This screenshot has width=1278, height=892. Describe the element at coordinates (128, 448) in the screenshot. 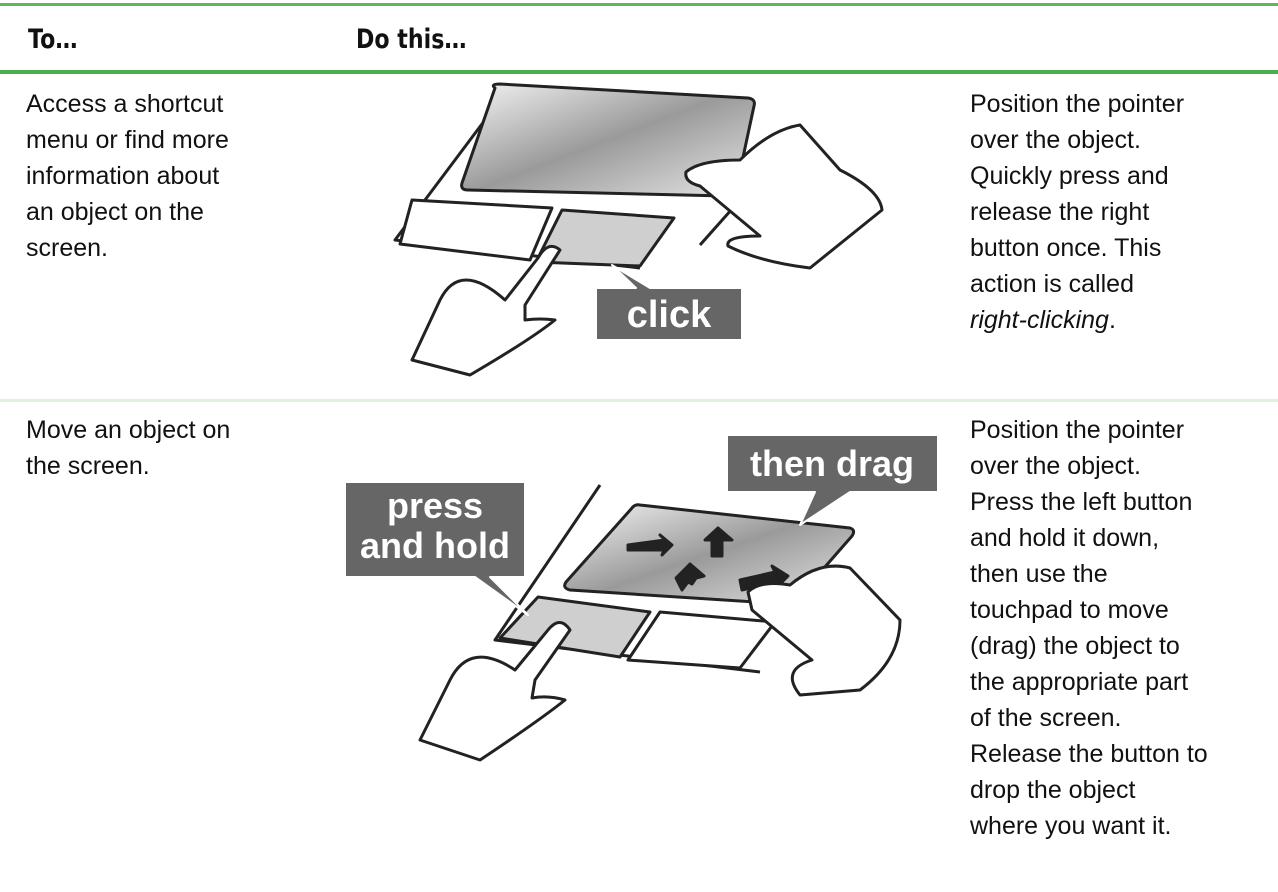

I see `action-text: Move an object on the screen.` at that location.